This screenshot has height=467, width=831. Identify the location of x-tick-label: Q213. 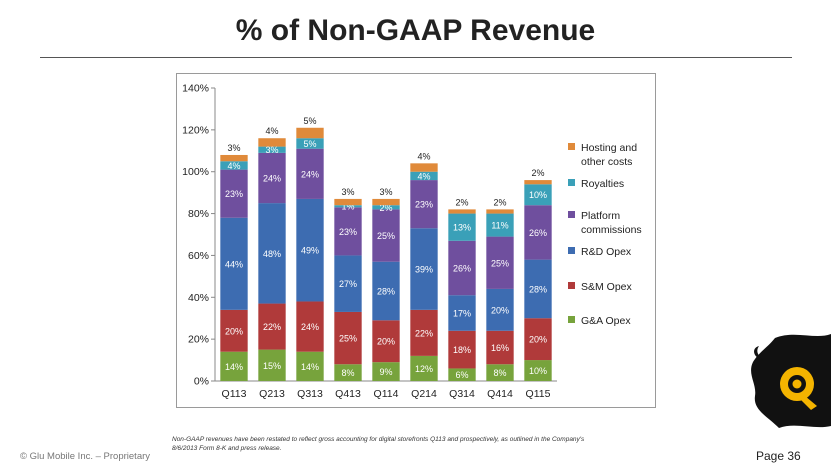
(272, 394).